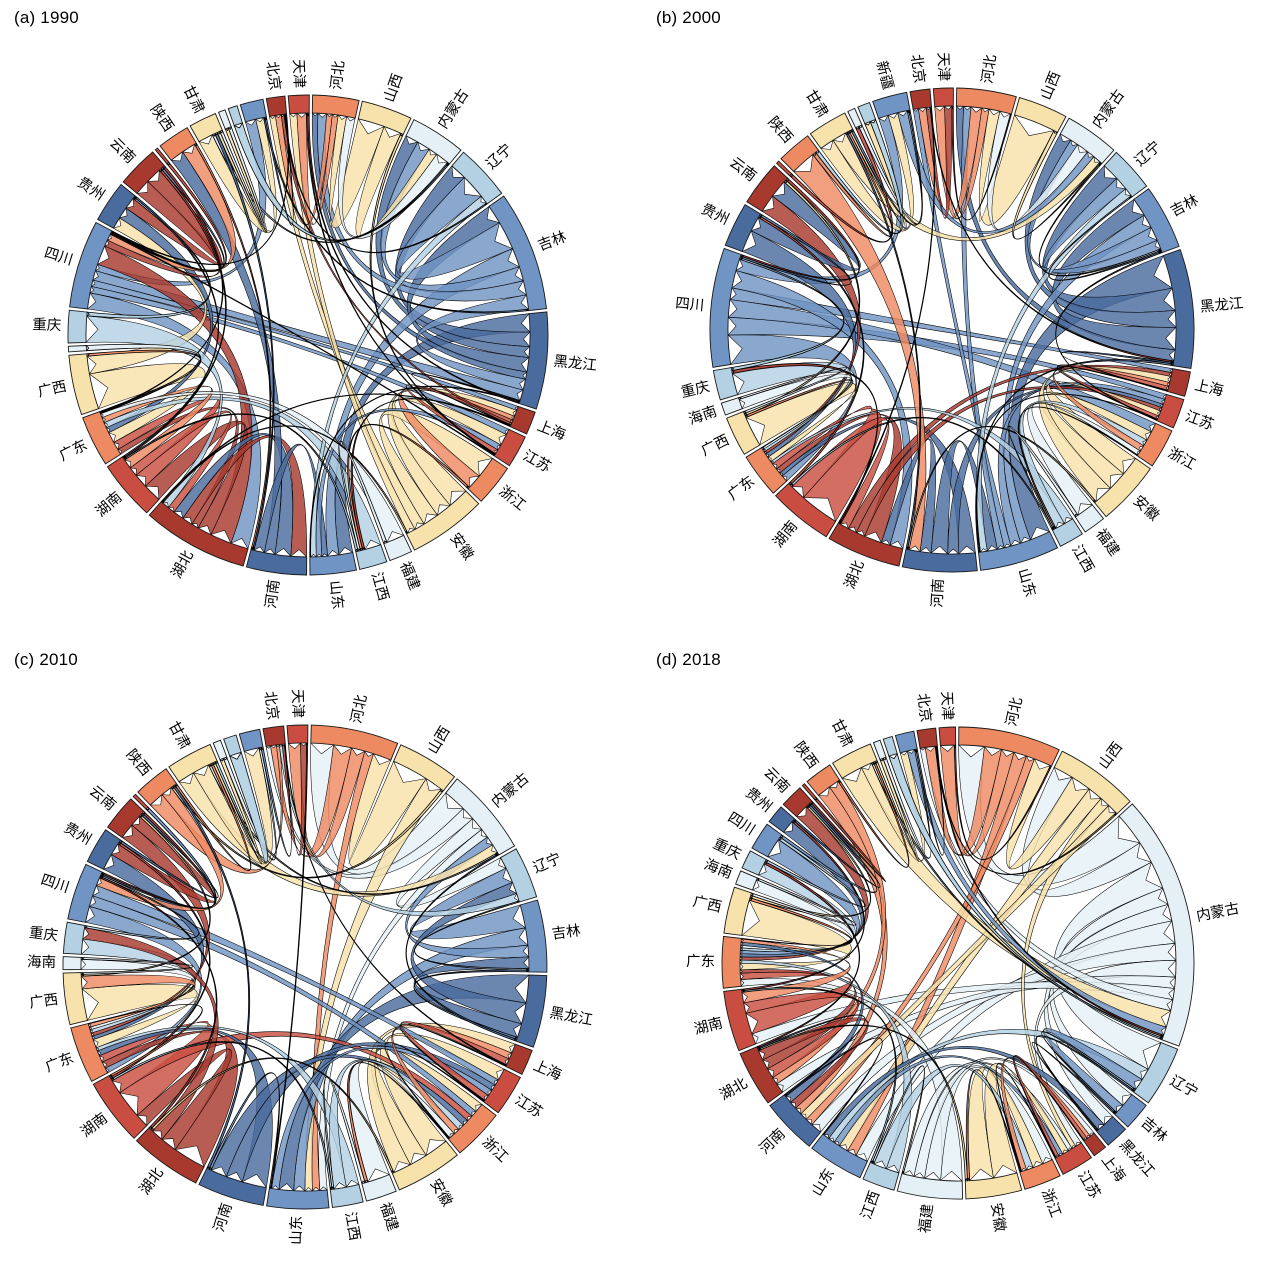 Image resolution: width=1273 pixels, height=1267 pixels. I want to click on province-label-安徽: 安徽, so click(1146, 508).